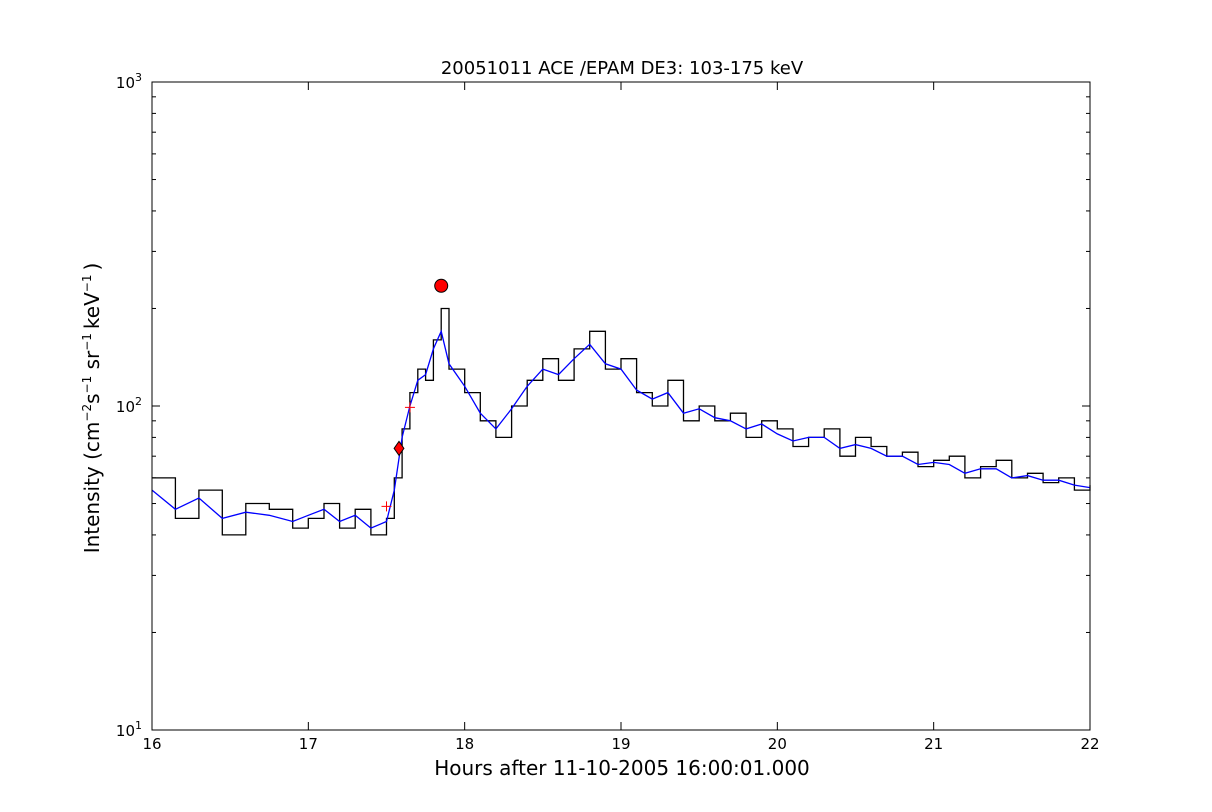 This screenshot has height=812, width=1212. What do you see at coordinates (933, 744) in the screenshot?
I see `x-tick-label: 21` at bounding box center [933, 744].